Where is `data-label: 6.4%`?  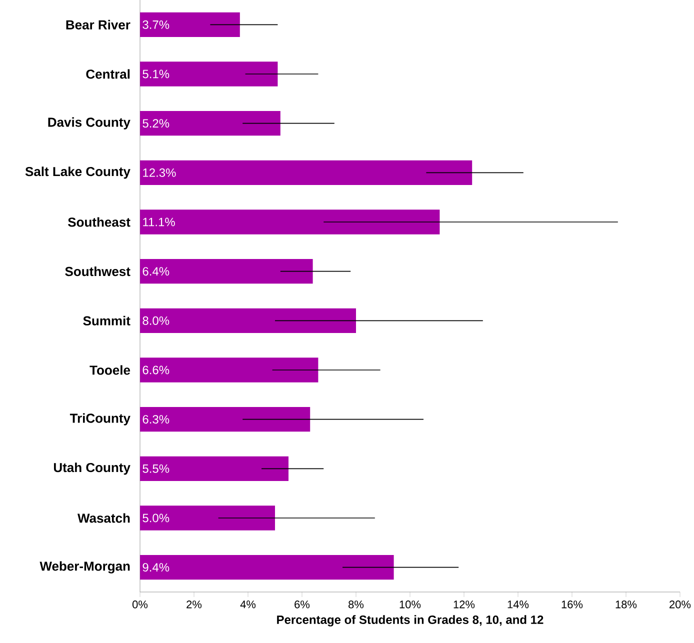
data-label: 6.4% is located at coordinates (156, 271).